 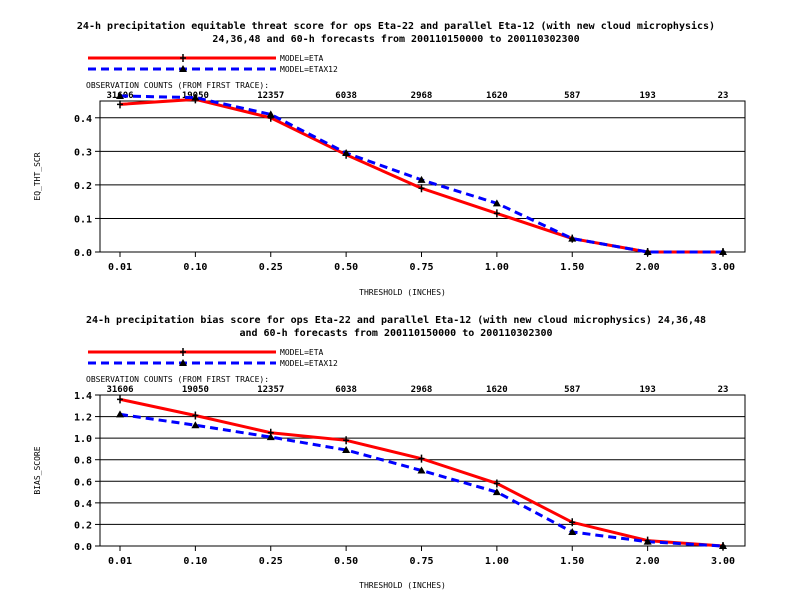 What do you see at coordinates (83, 439) in the screenshot?
I see `y-tick-label: 1.0` at bounding box center [83, 439].